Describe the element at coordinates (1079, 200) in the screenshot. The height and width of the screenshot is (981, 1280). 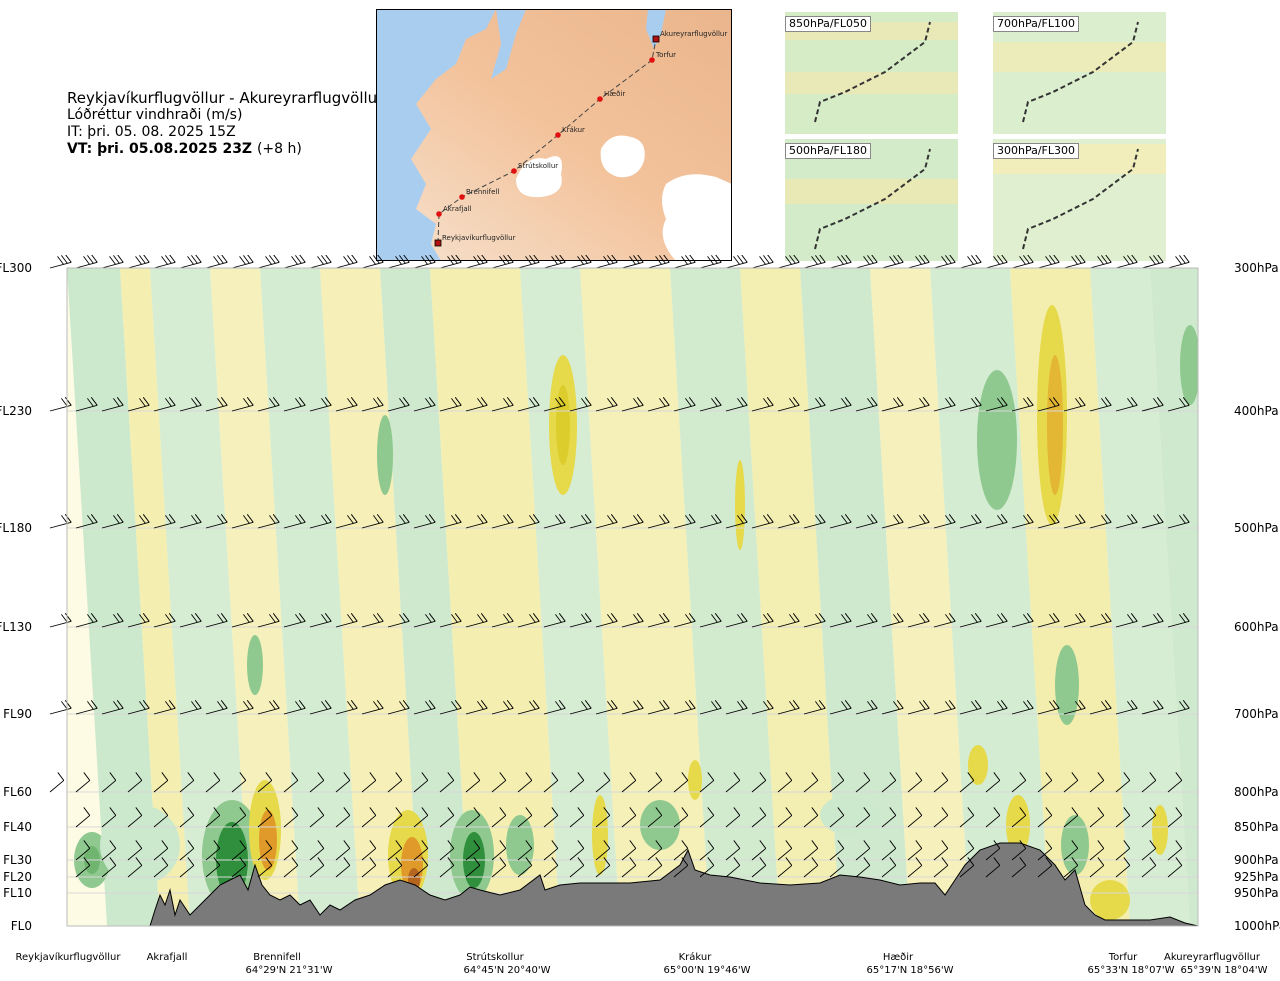
I see `thumbnail-300: 300hPa/FL300` at that location.